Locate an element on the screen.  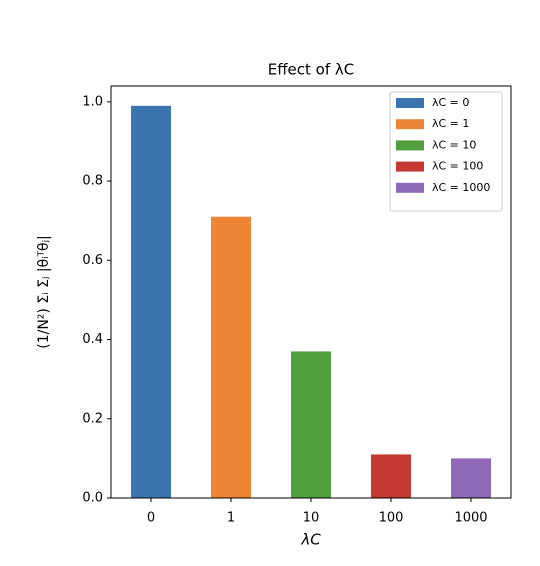
x-axis-label: λC is located at coordinates (310, 540).